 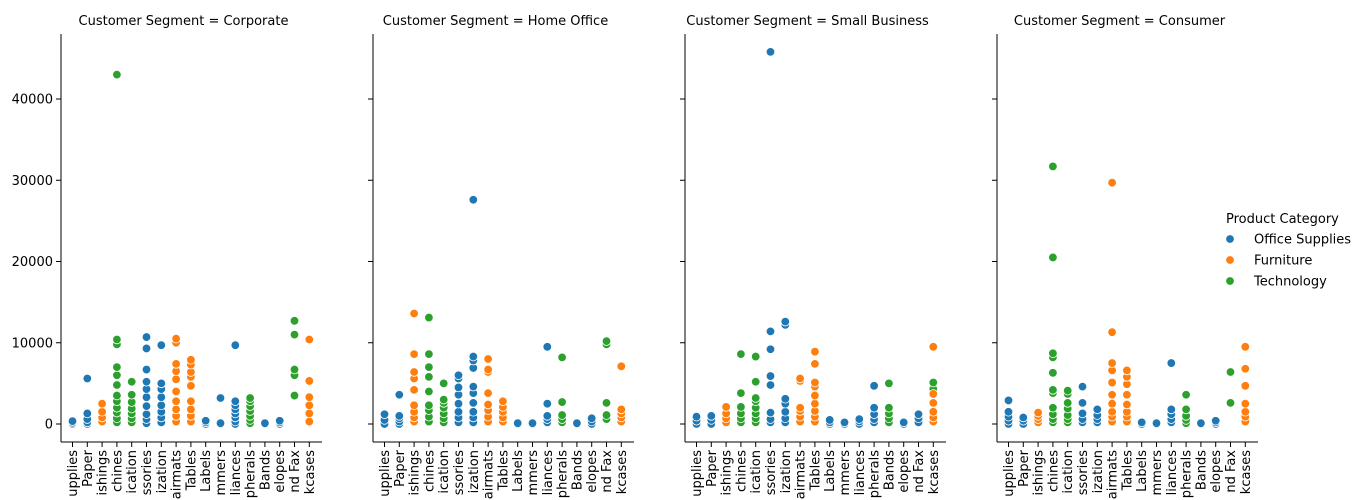 I want to click on panel-title: Customer Segment = Home Office, so click(x=495, y=21).